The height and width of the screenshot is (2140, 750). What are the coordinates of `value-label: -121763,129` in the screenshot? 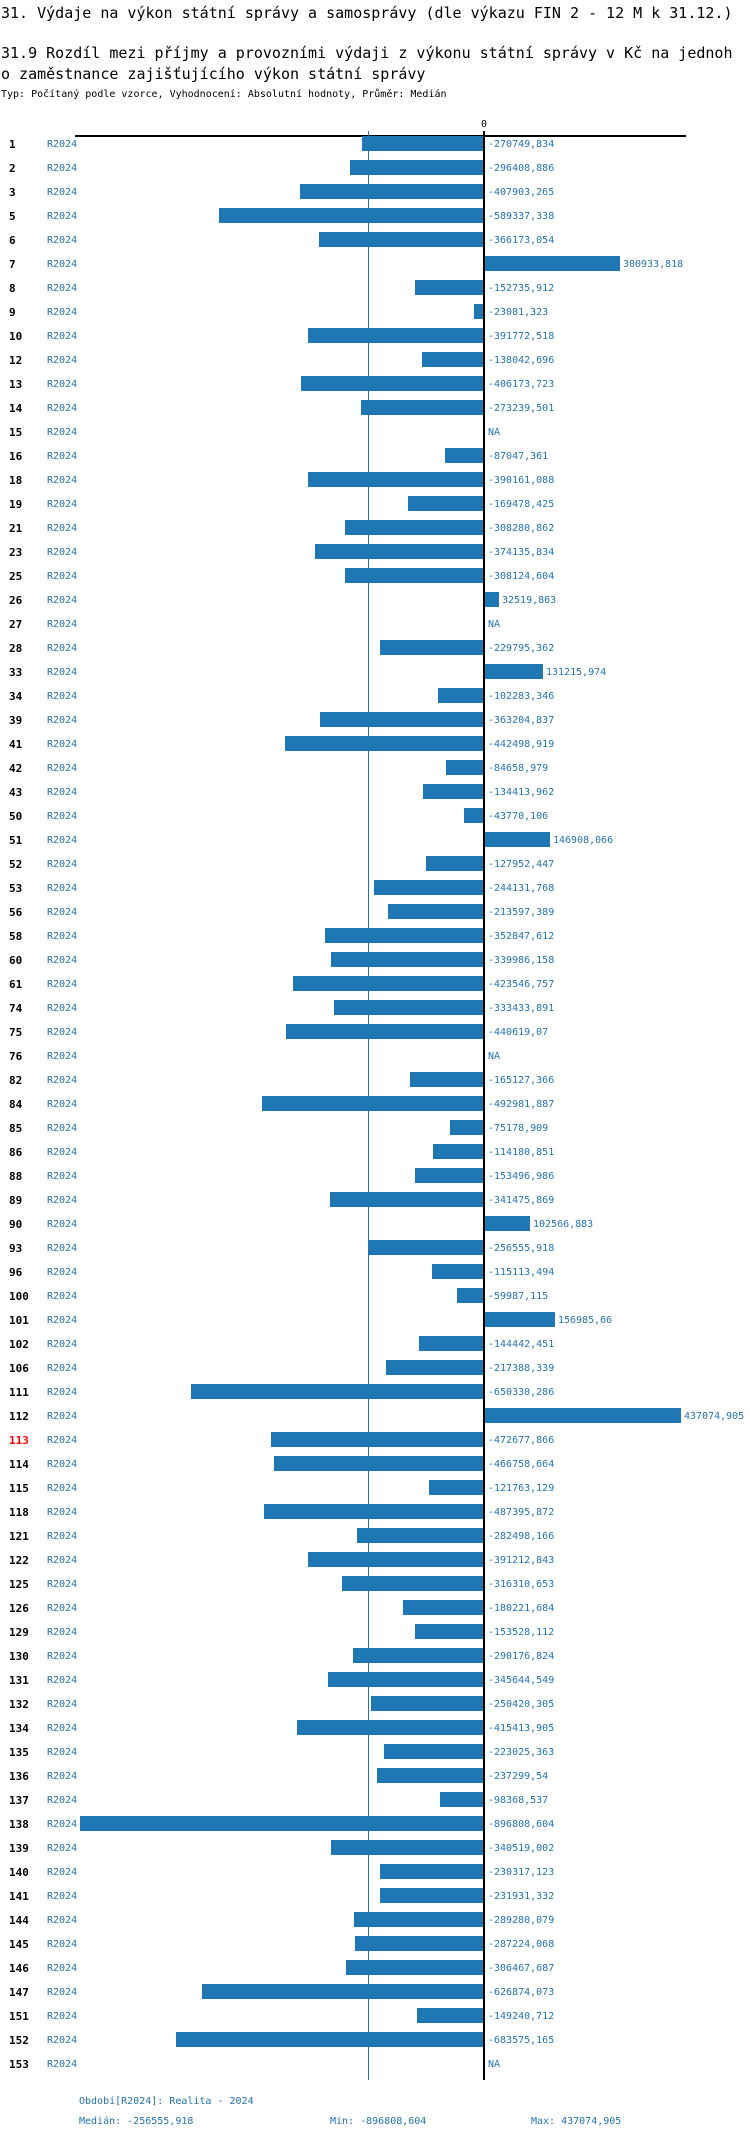 It's located at (521, 1488).